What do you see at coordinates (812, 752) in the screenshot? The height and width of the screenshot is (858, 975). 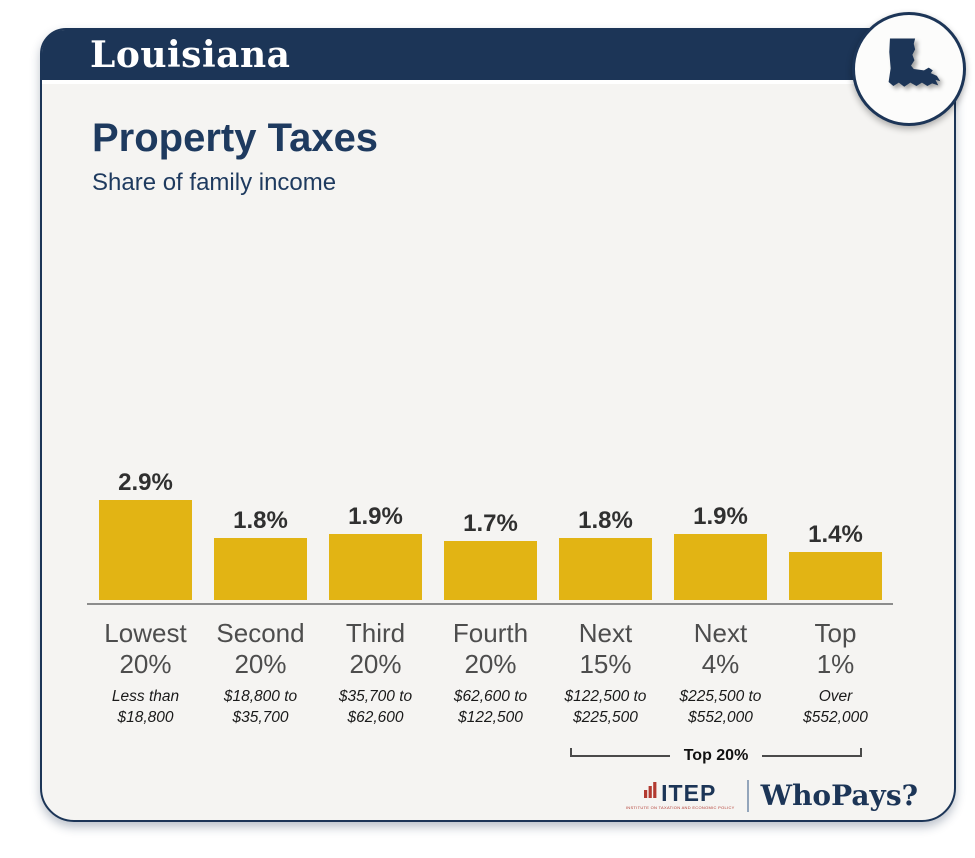 I see `bracket-line-right` at bounding box center [812, 752].